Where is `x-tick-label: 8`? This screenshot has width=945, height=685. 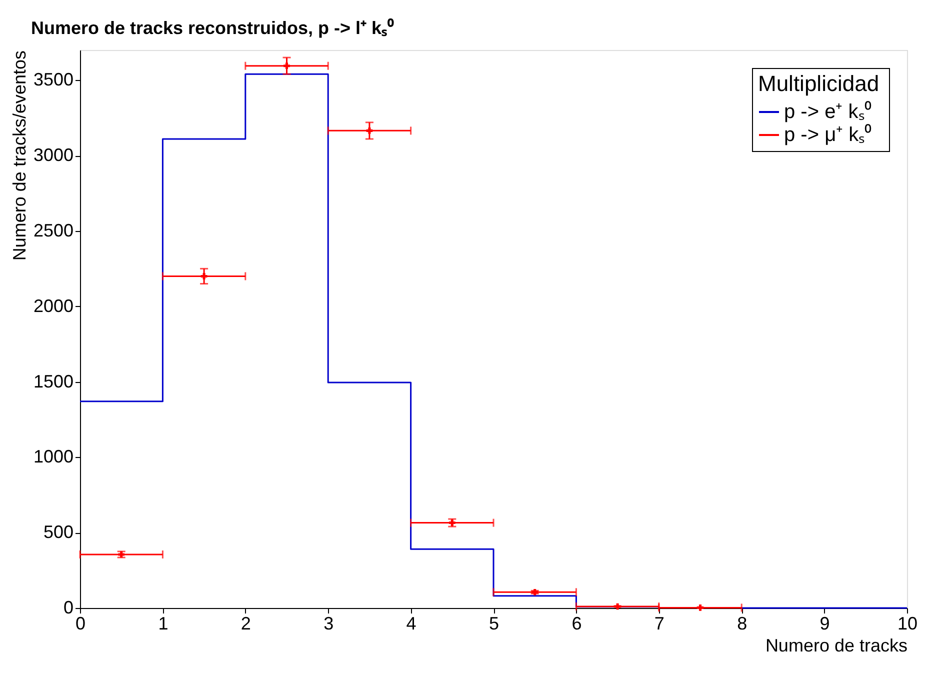
x-tick-label: 8 is located at coordinates (742, 624).